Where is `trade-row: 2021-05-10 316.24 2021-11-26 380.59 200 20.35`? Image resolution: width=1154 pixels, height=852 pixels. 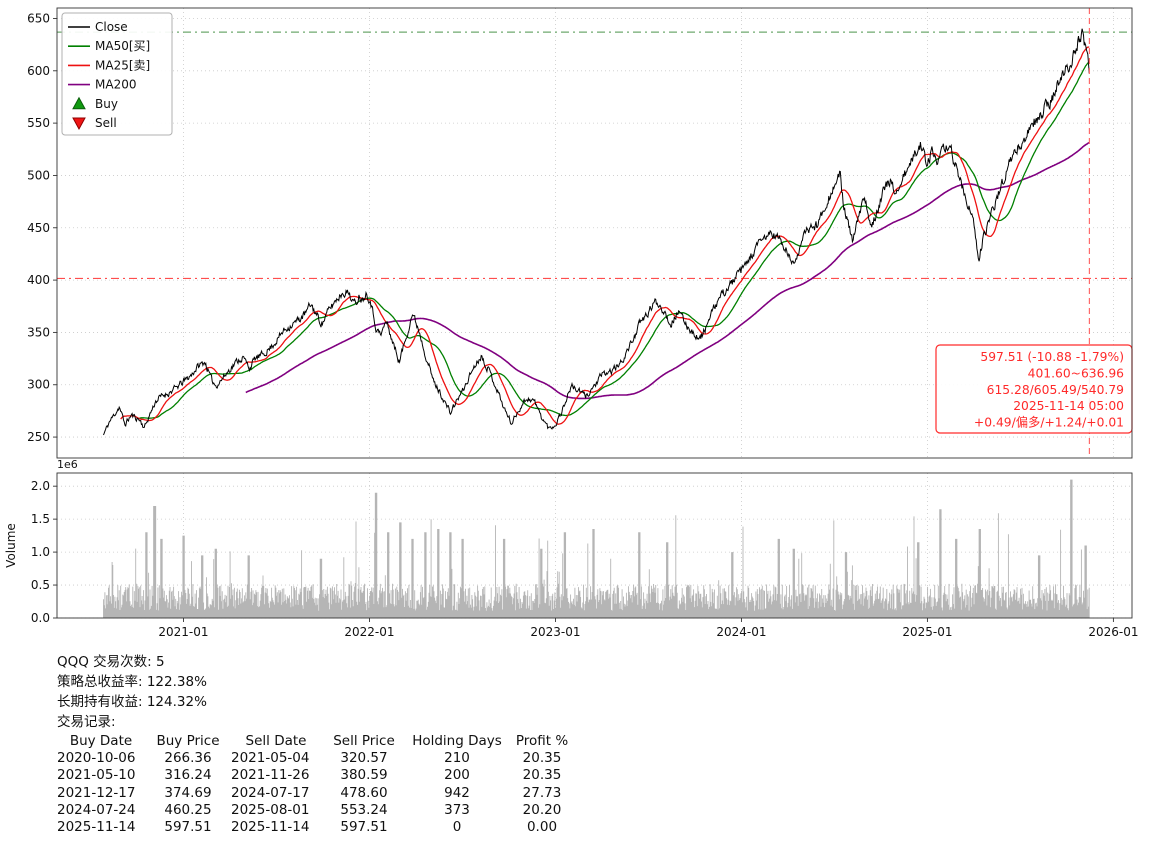
trade-row: 2021-05-10 316.24 2021-11-26 380.59 200 20.35 is located at coordinates (317, 775).